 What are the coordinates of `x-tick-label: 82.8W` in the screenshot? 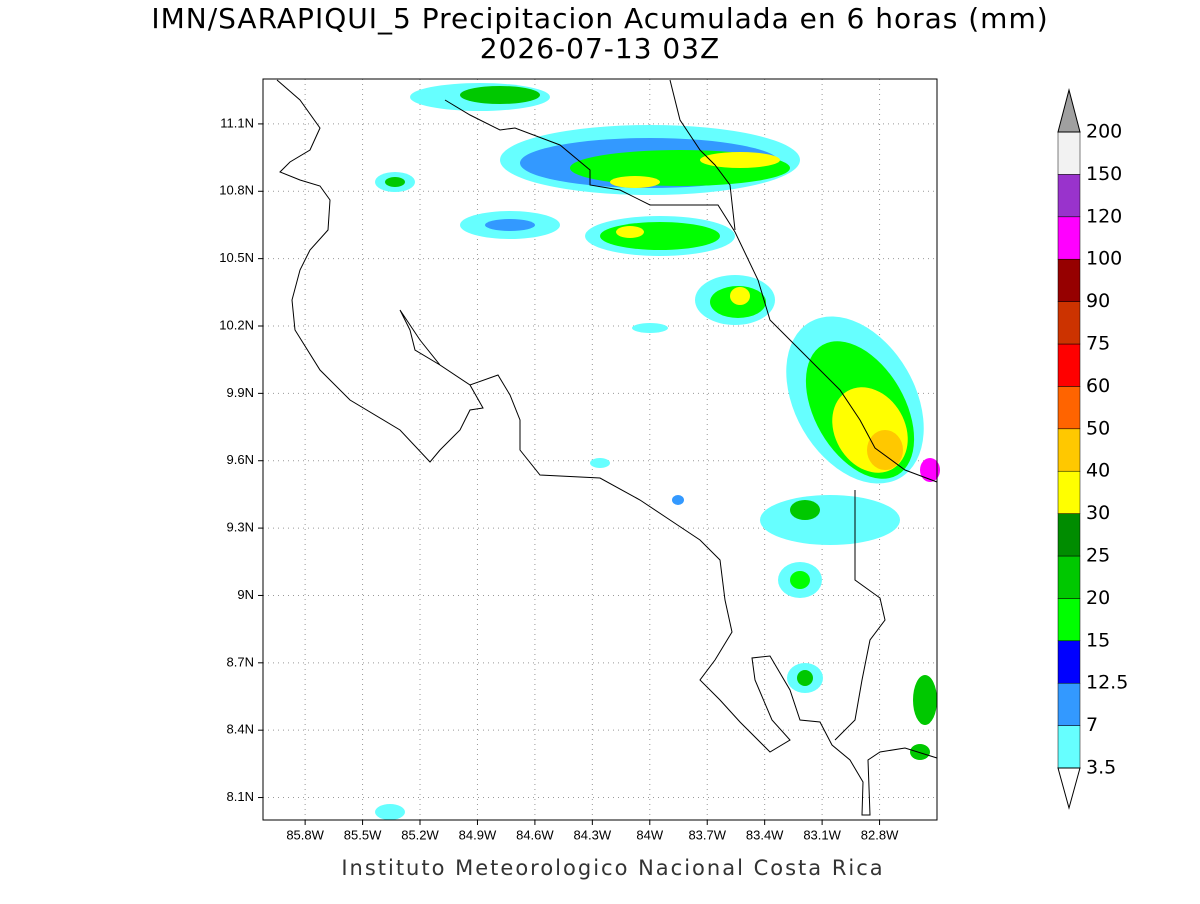 It's located at (880, 834).